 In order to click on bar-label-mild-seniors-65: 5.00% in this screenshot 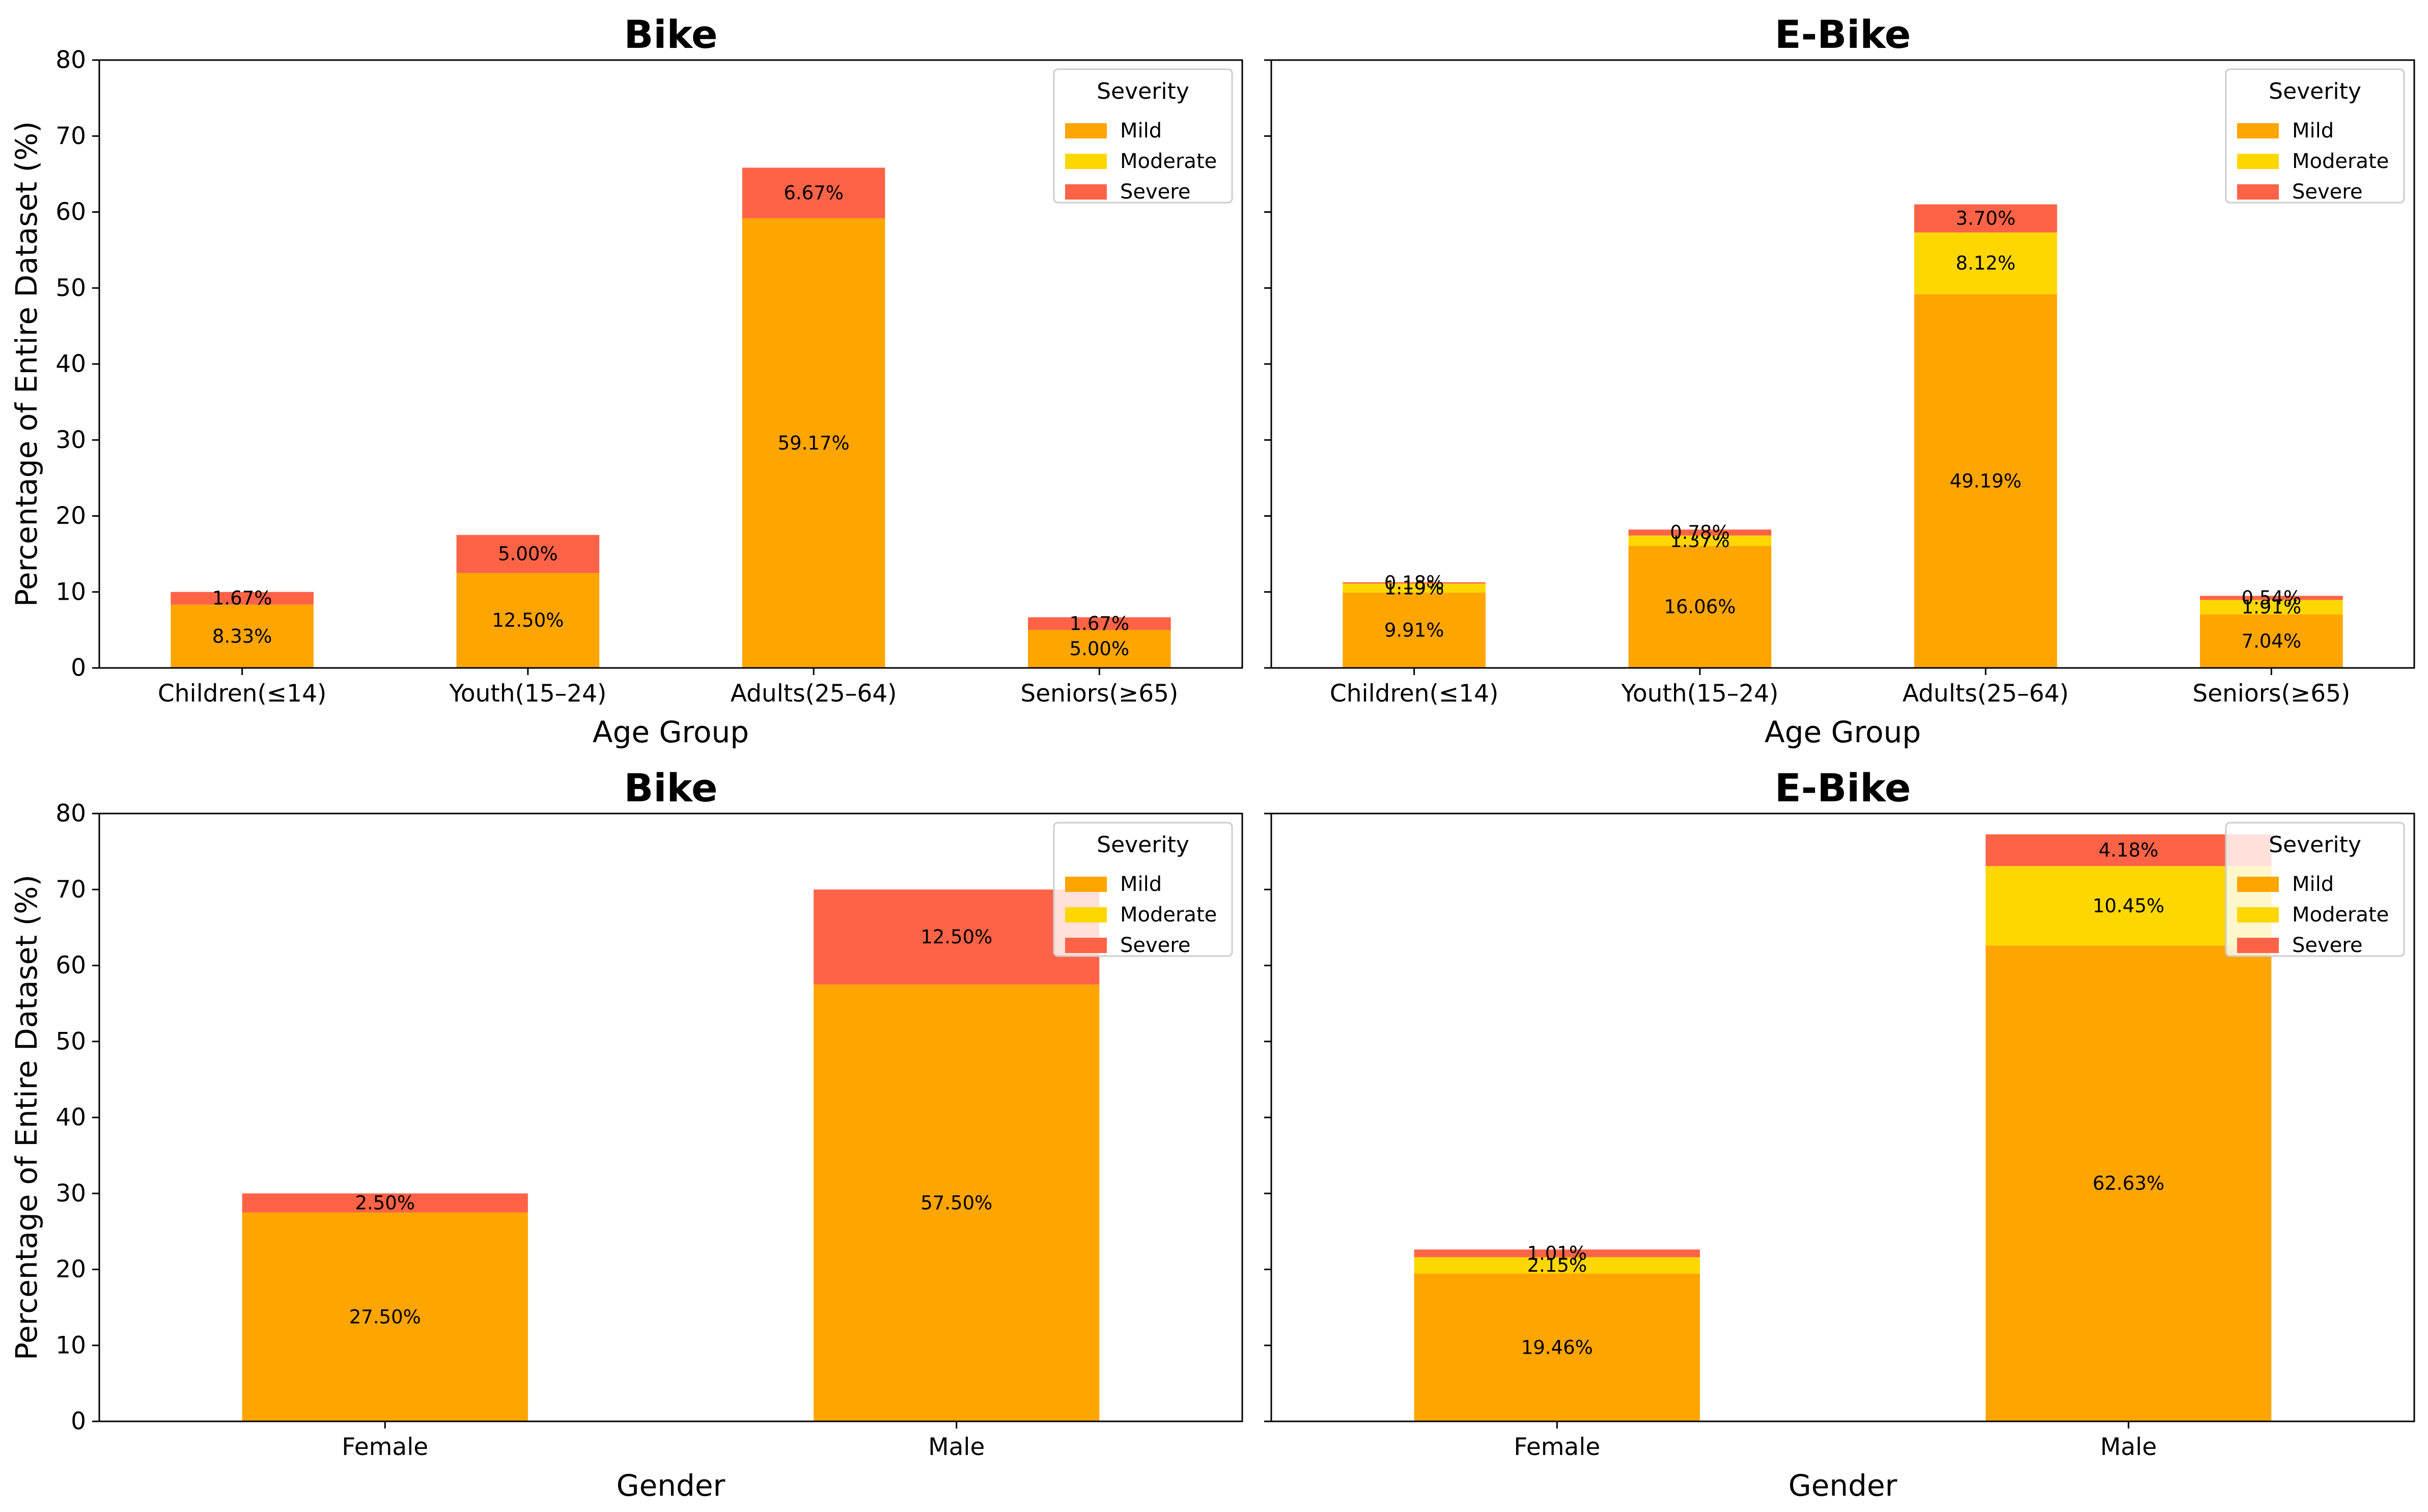, I will do `click(1100, 649)`.